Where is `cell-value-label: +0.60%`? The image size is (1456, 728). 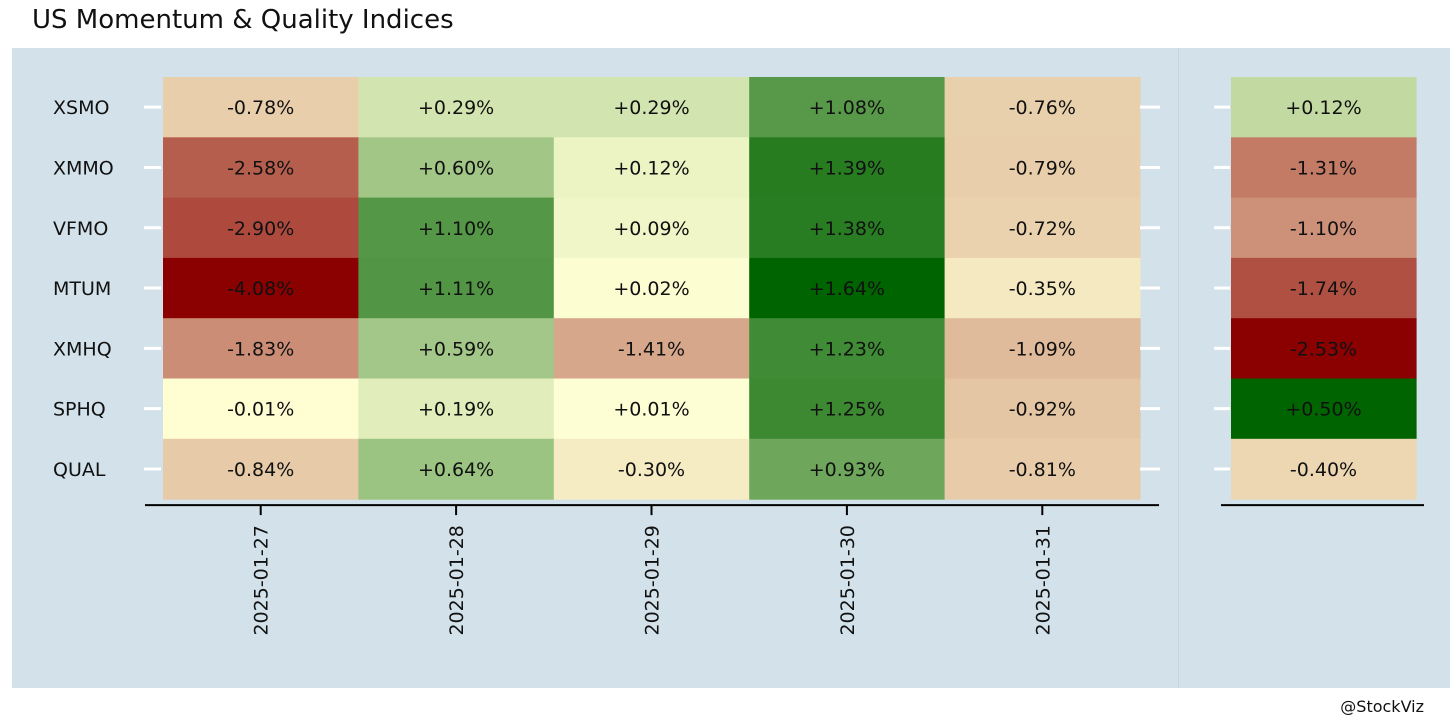
cell-value-label: +0.60% is located at coordinates (456, 168).